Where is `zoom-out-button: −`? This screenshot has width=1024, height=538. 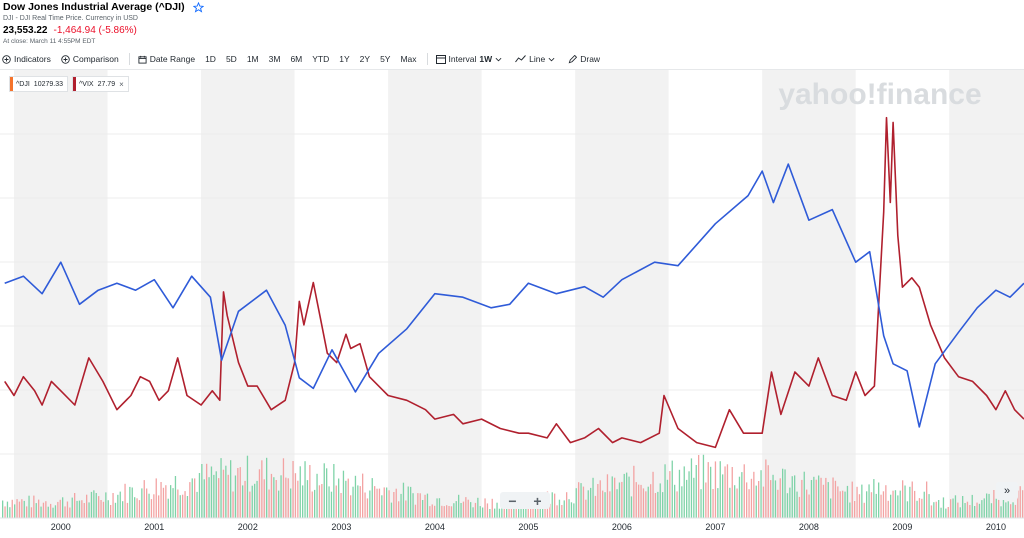 zoom-out-button: − is located at coordinates (512, 500).